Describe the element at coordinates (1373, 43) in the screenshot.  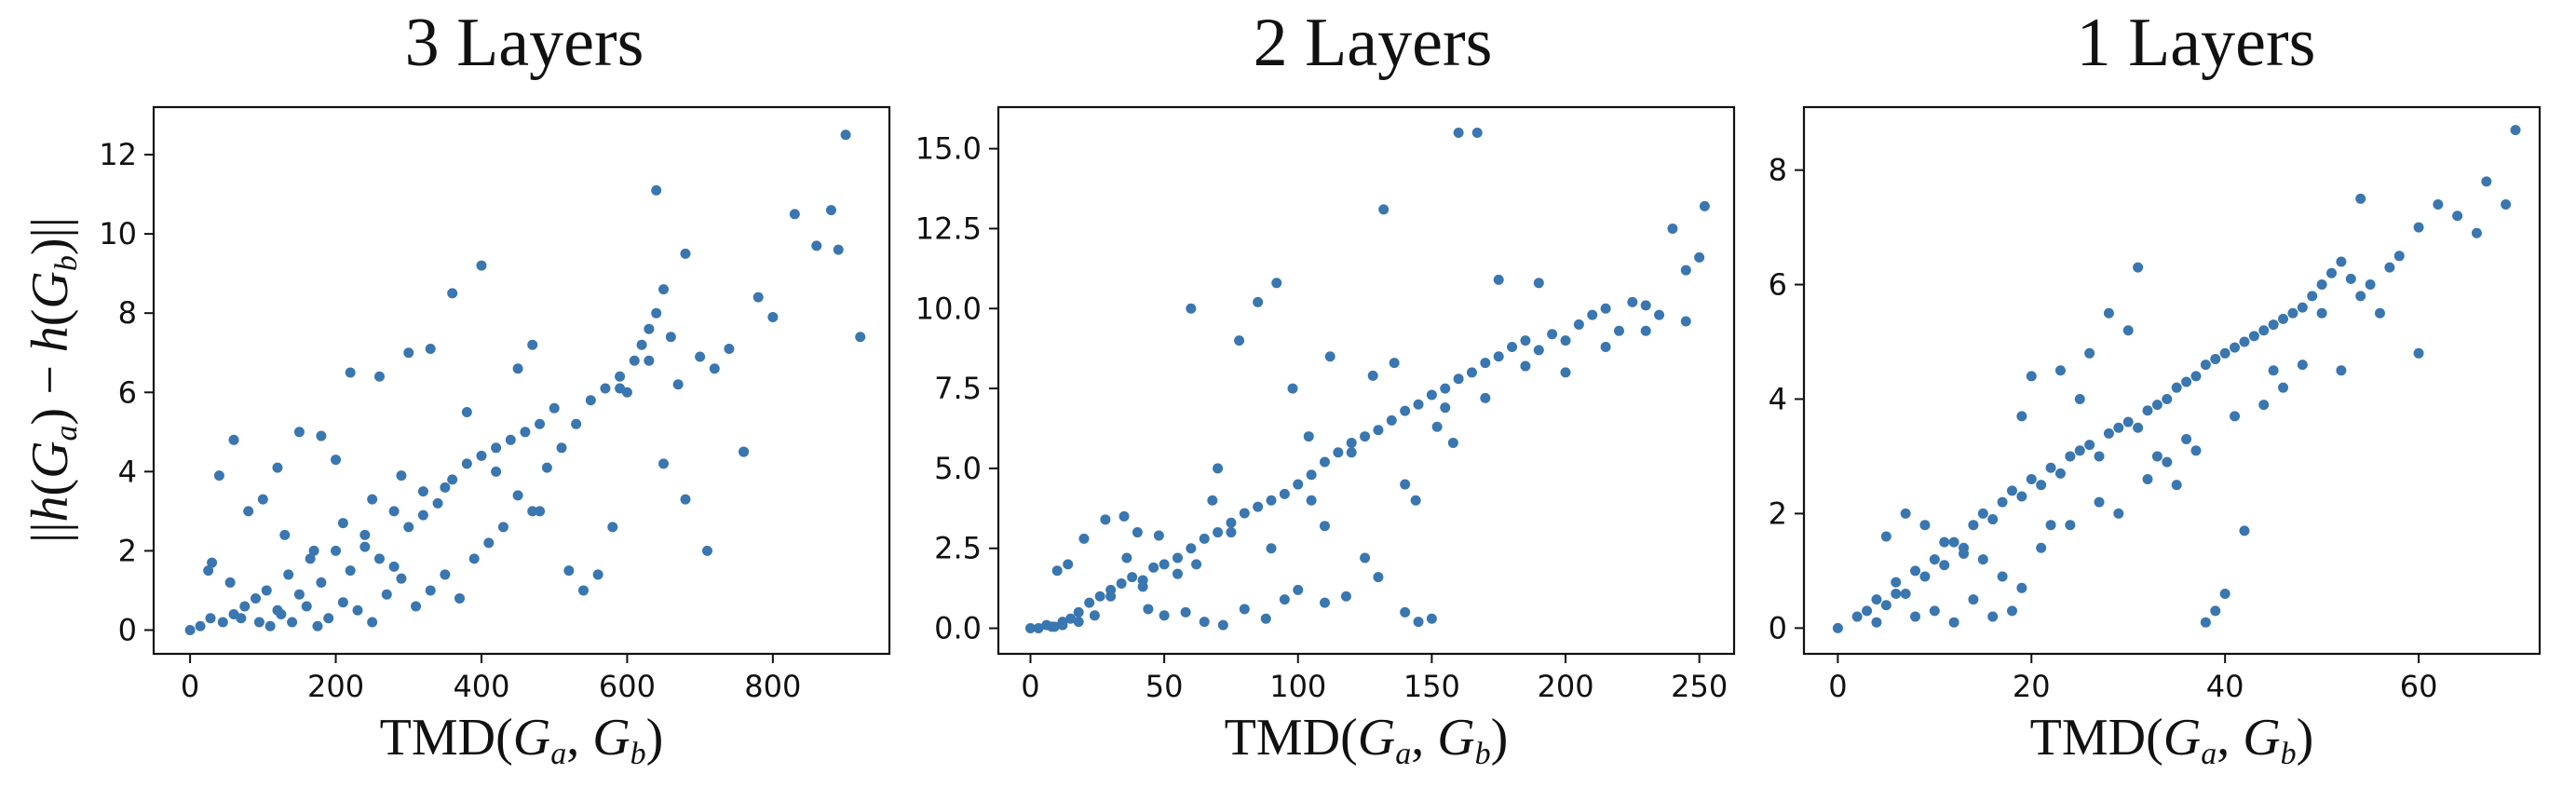
I see `panel-title-2-layers: 2 Layers` at that location.